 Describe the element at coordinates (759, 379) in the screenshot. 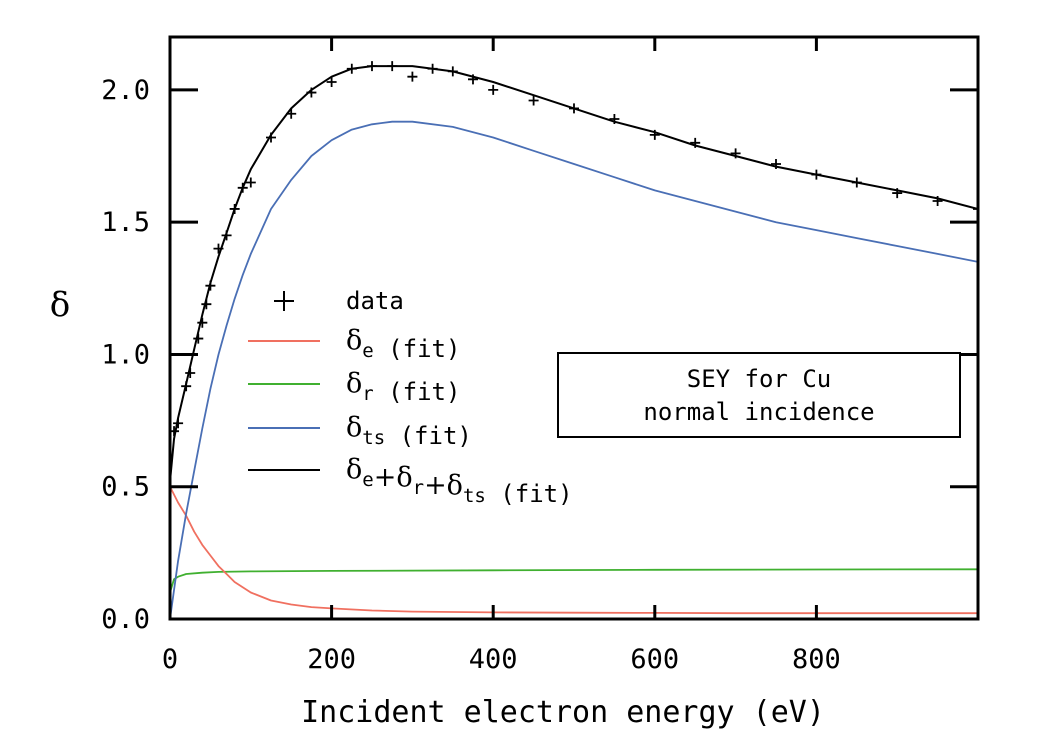

I see `annotation-line-1: SEY for Cu` at that location.